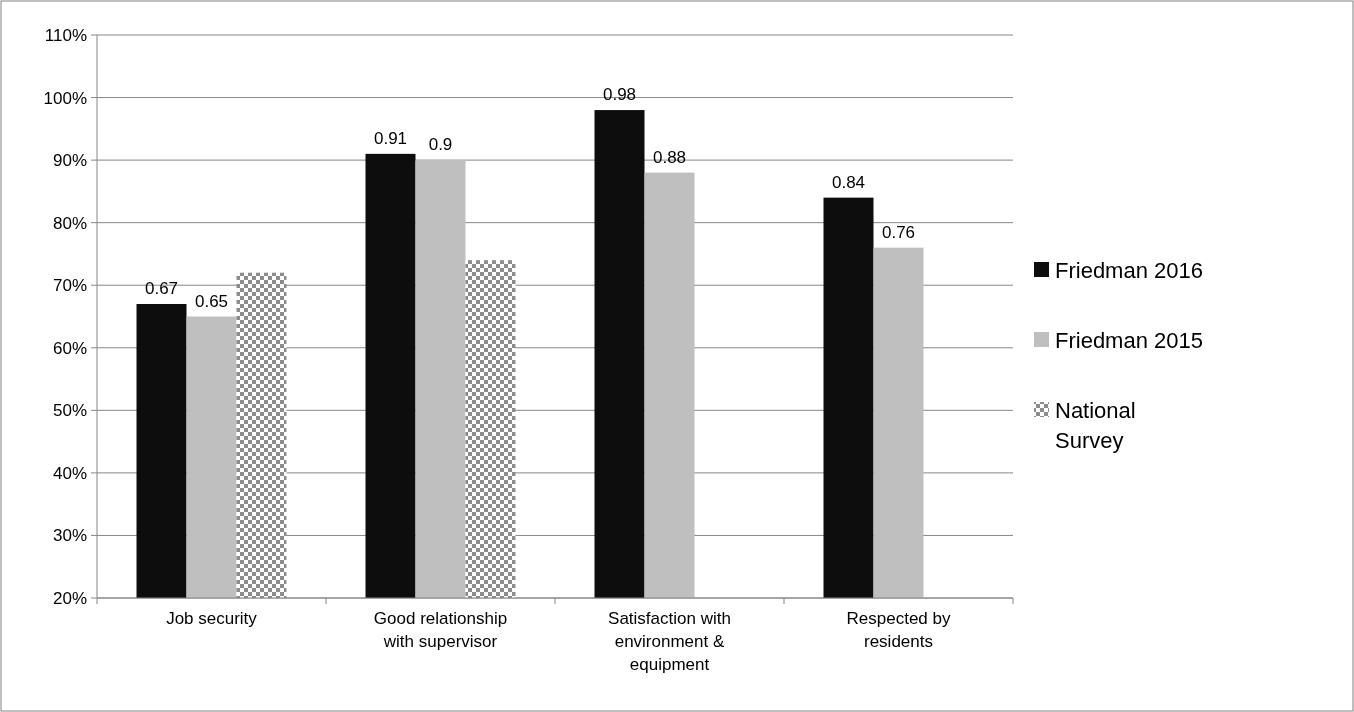  Describe the element at coordinates (390, 138) in the screenshot. I see `data-label: 0.91` at that location.